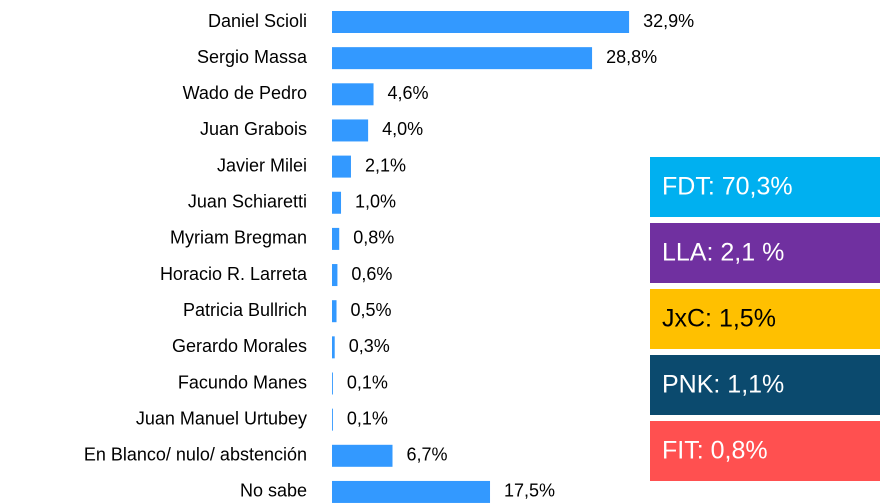 The height and width of the screenshot is (503, 883). What do you see at coordinates (385, 165) in the screenshot?
I see `value-label: 2,1%` at bounding box center [385, 165].